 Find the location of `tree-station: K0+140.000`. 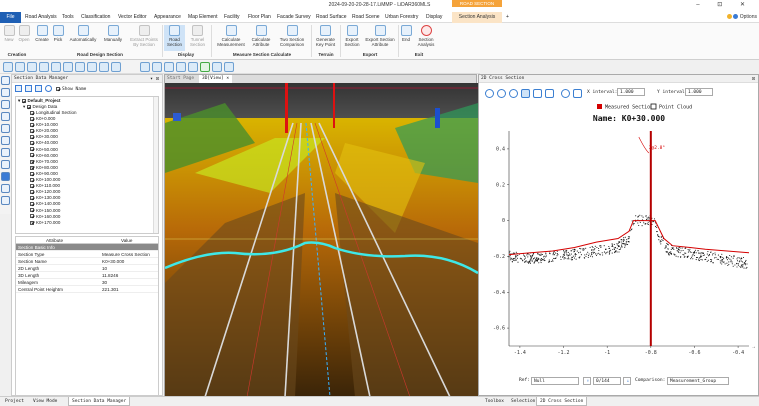

tree-station: K0+140.000 is located at coordinates (45, 204).